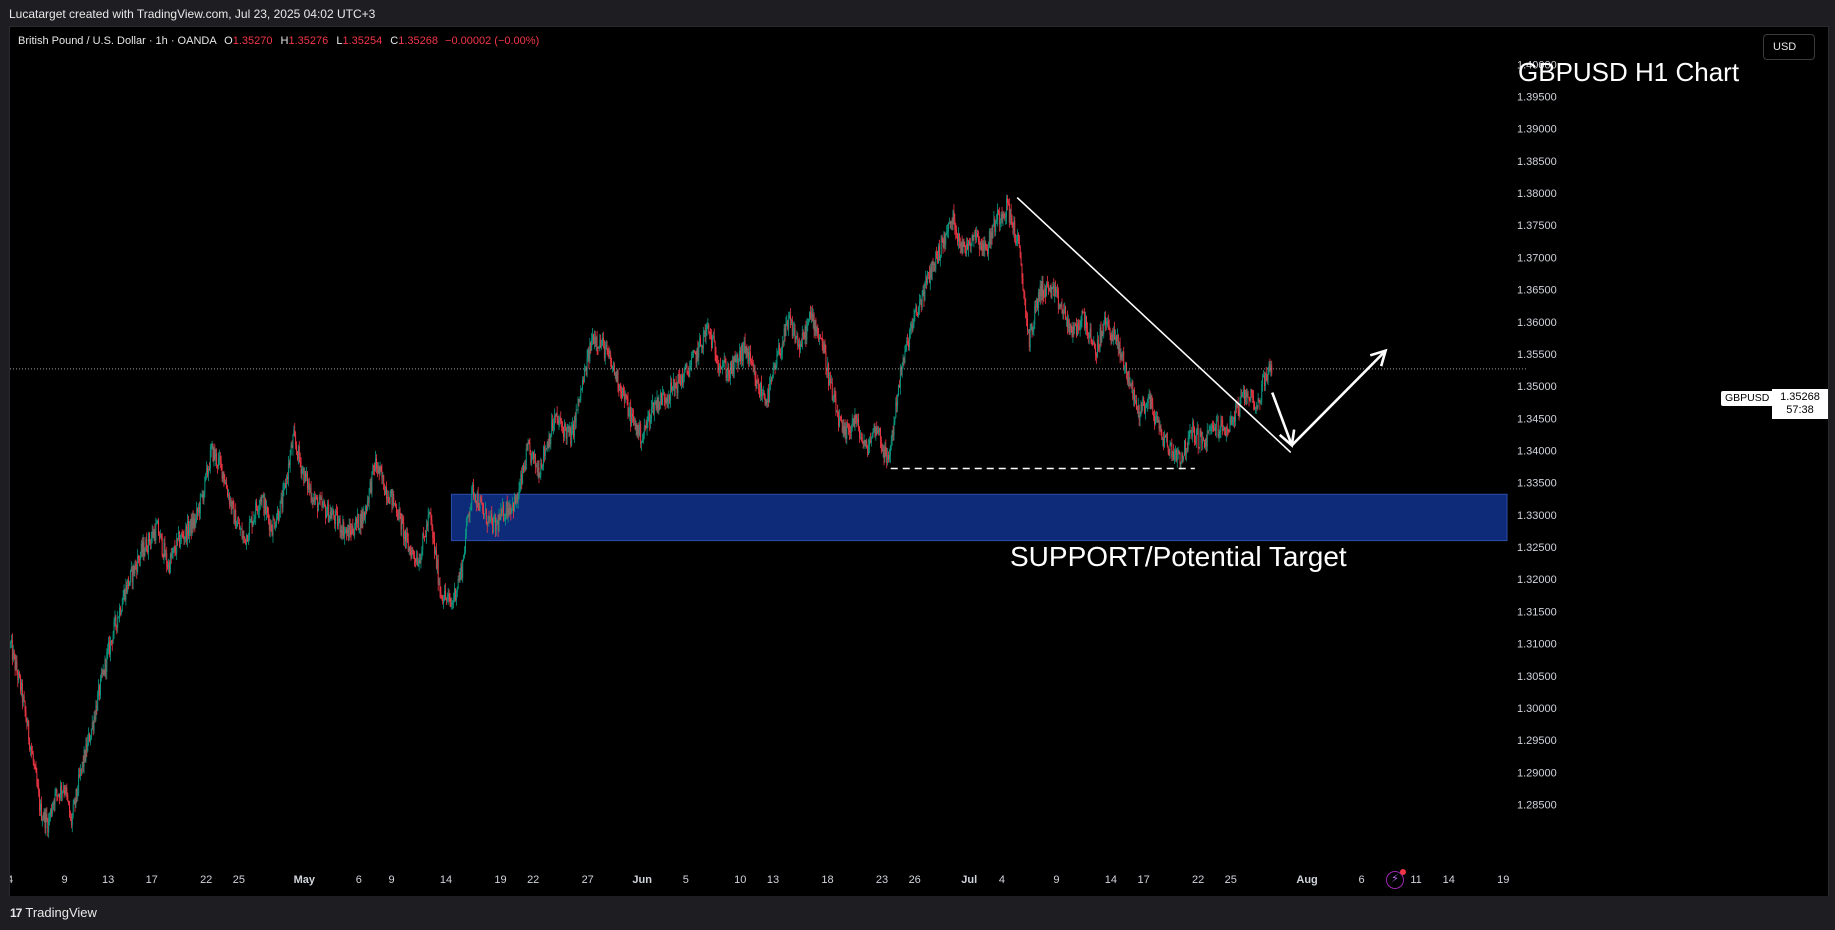 The height and width of the screenshot is (930, 1835). What do you see at coordinates (1789, 47) in the screenshot?
I see `currency-button: USD` at bounding box center [1789, 47].